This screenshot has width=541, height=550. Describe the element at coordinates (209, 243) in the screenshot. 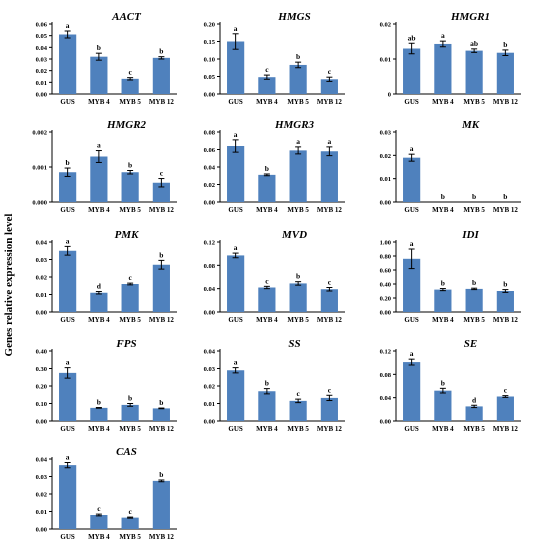

I see `y-tick-label: 0.12` at that location.